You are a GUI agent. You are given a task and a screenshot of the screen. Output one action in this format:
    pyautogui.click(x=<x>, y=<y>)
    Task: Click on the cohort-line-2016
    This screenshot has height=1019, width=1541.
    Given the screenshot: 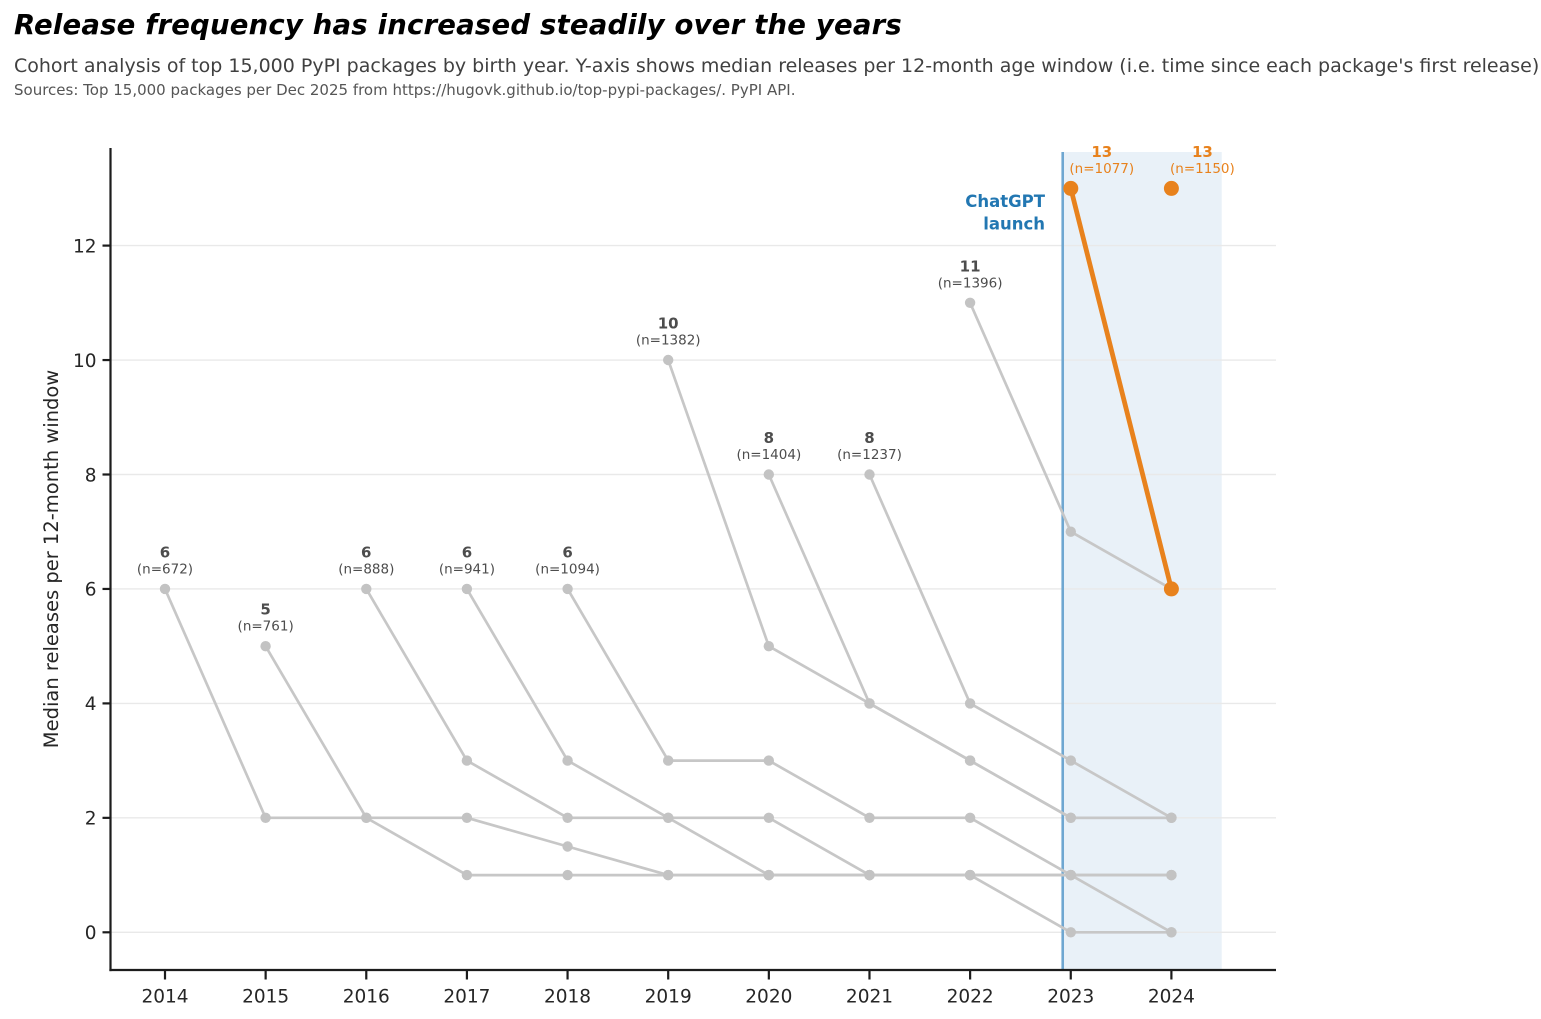 What is the action you would take?
    pyautogui.click(x=768, y=732)
    